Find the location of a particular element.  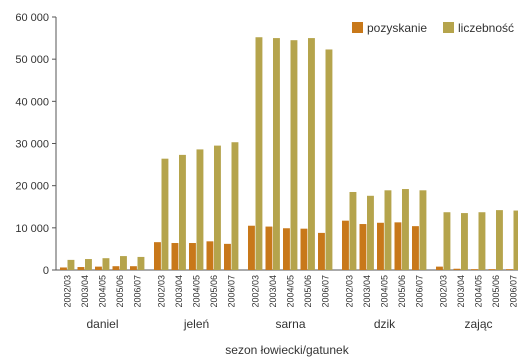

bar-liczebność-3-4 is located at coordinates (423, 230).